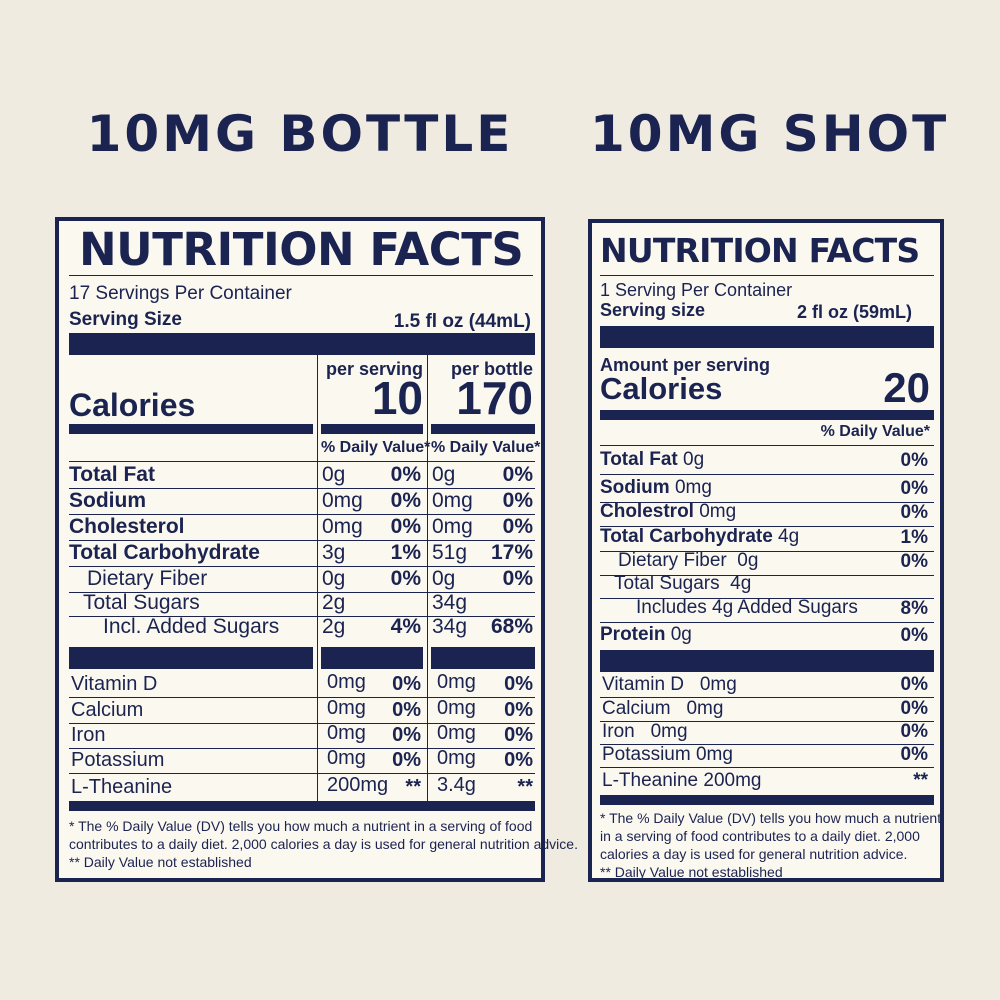  I want to click on shot-nutrient-amount: 0mg, so click(690, 487).